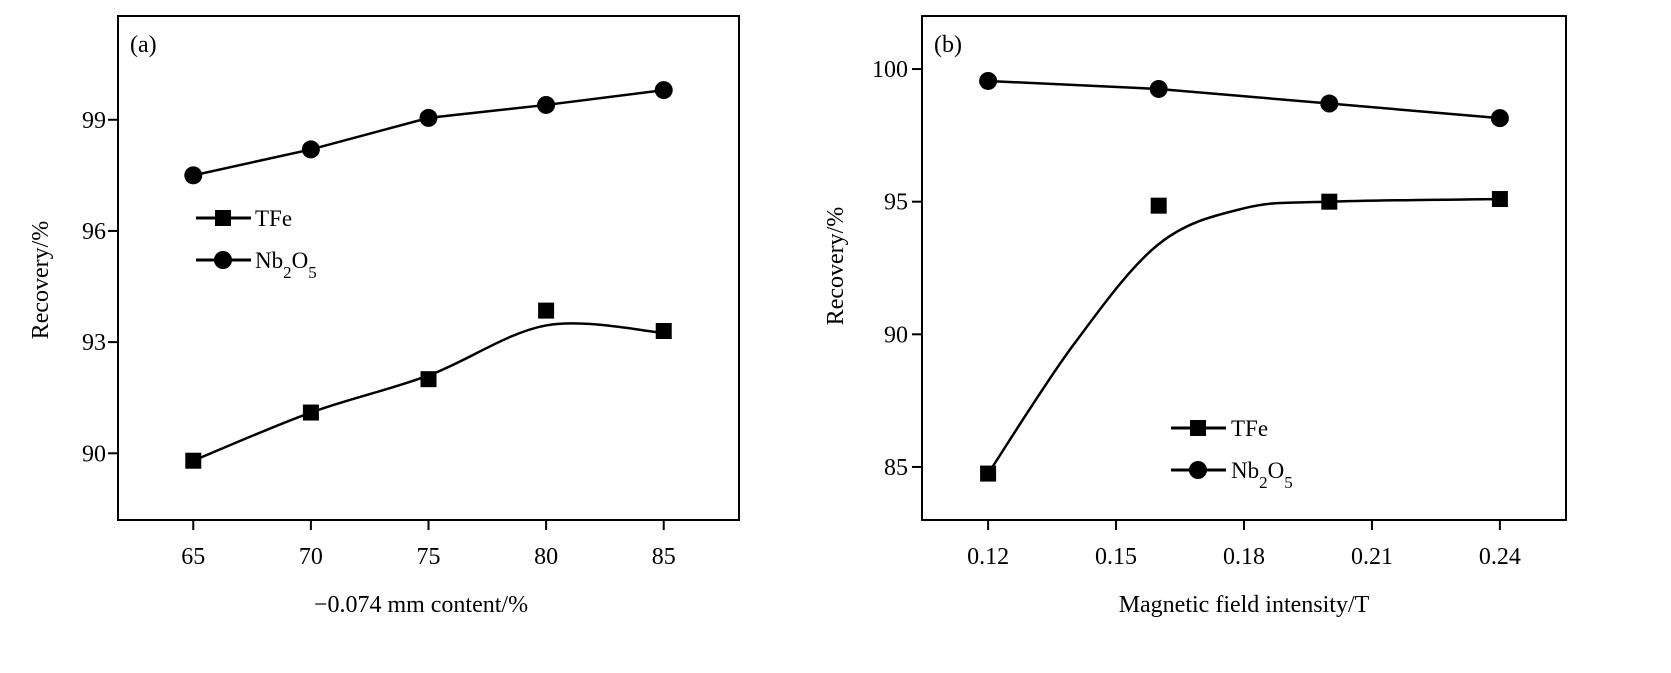 The width and height of the screenshot is (1671, 673). I want to click on x-tick-label: 0.12, so click(988, 557).